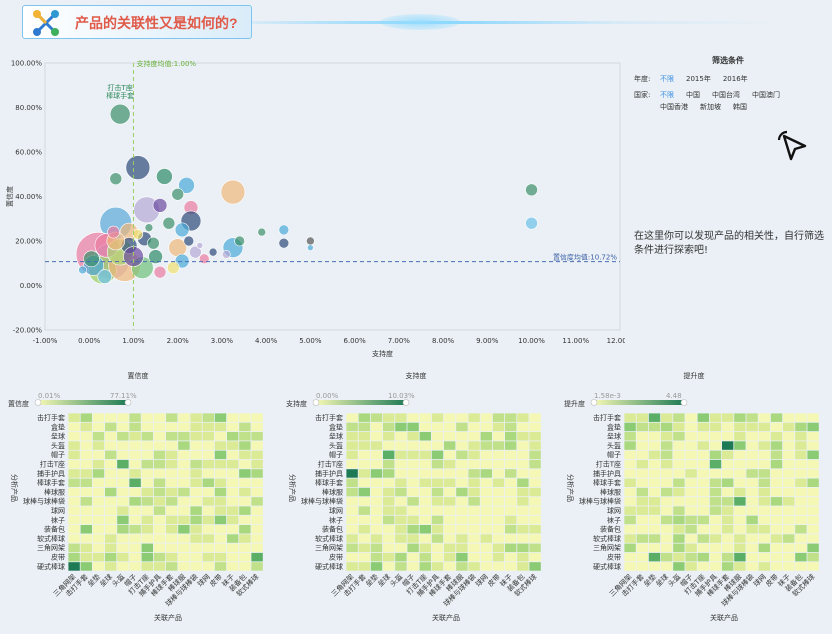 The height and width of the screenshot is (634, 832). Describe the element at coordinates (766, 95) in the screenshot. I see `country-option: 中国澳门` at that location.